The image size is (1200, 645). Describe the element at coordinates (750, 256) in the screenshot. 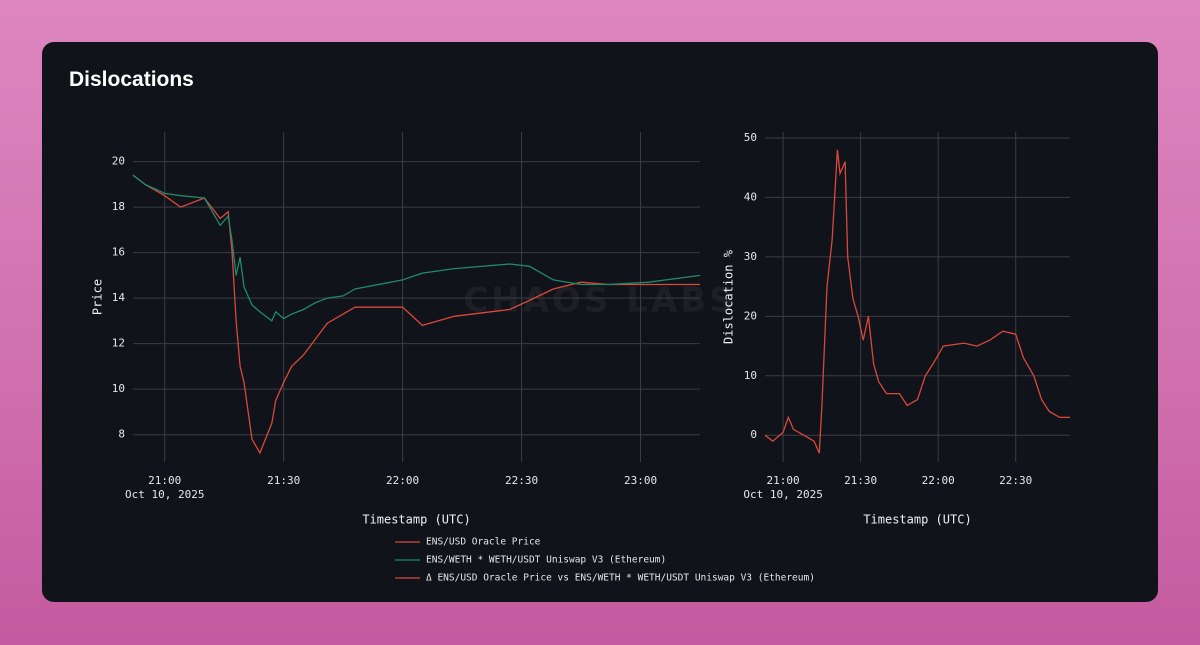

I see `y-tick-label: 30` at that location.